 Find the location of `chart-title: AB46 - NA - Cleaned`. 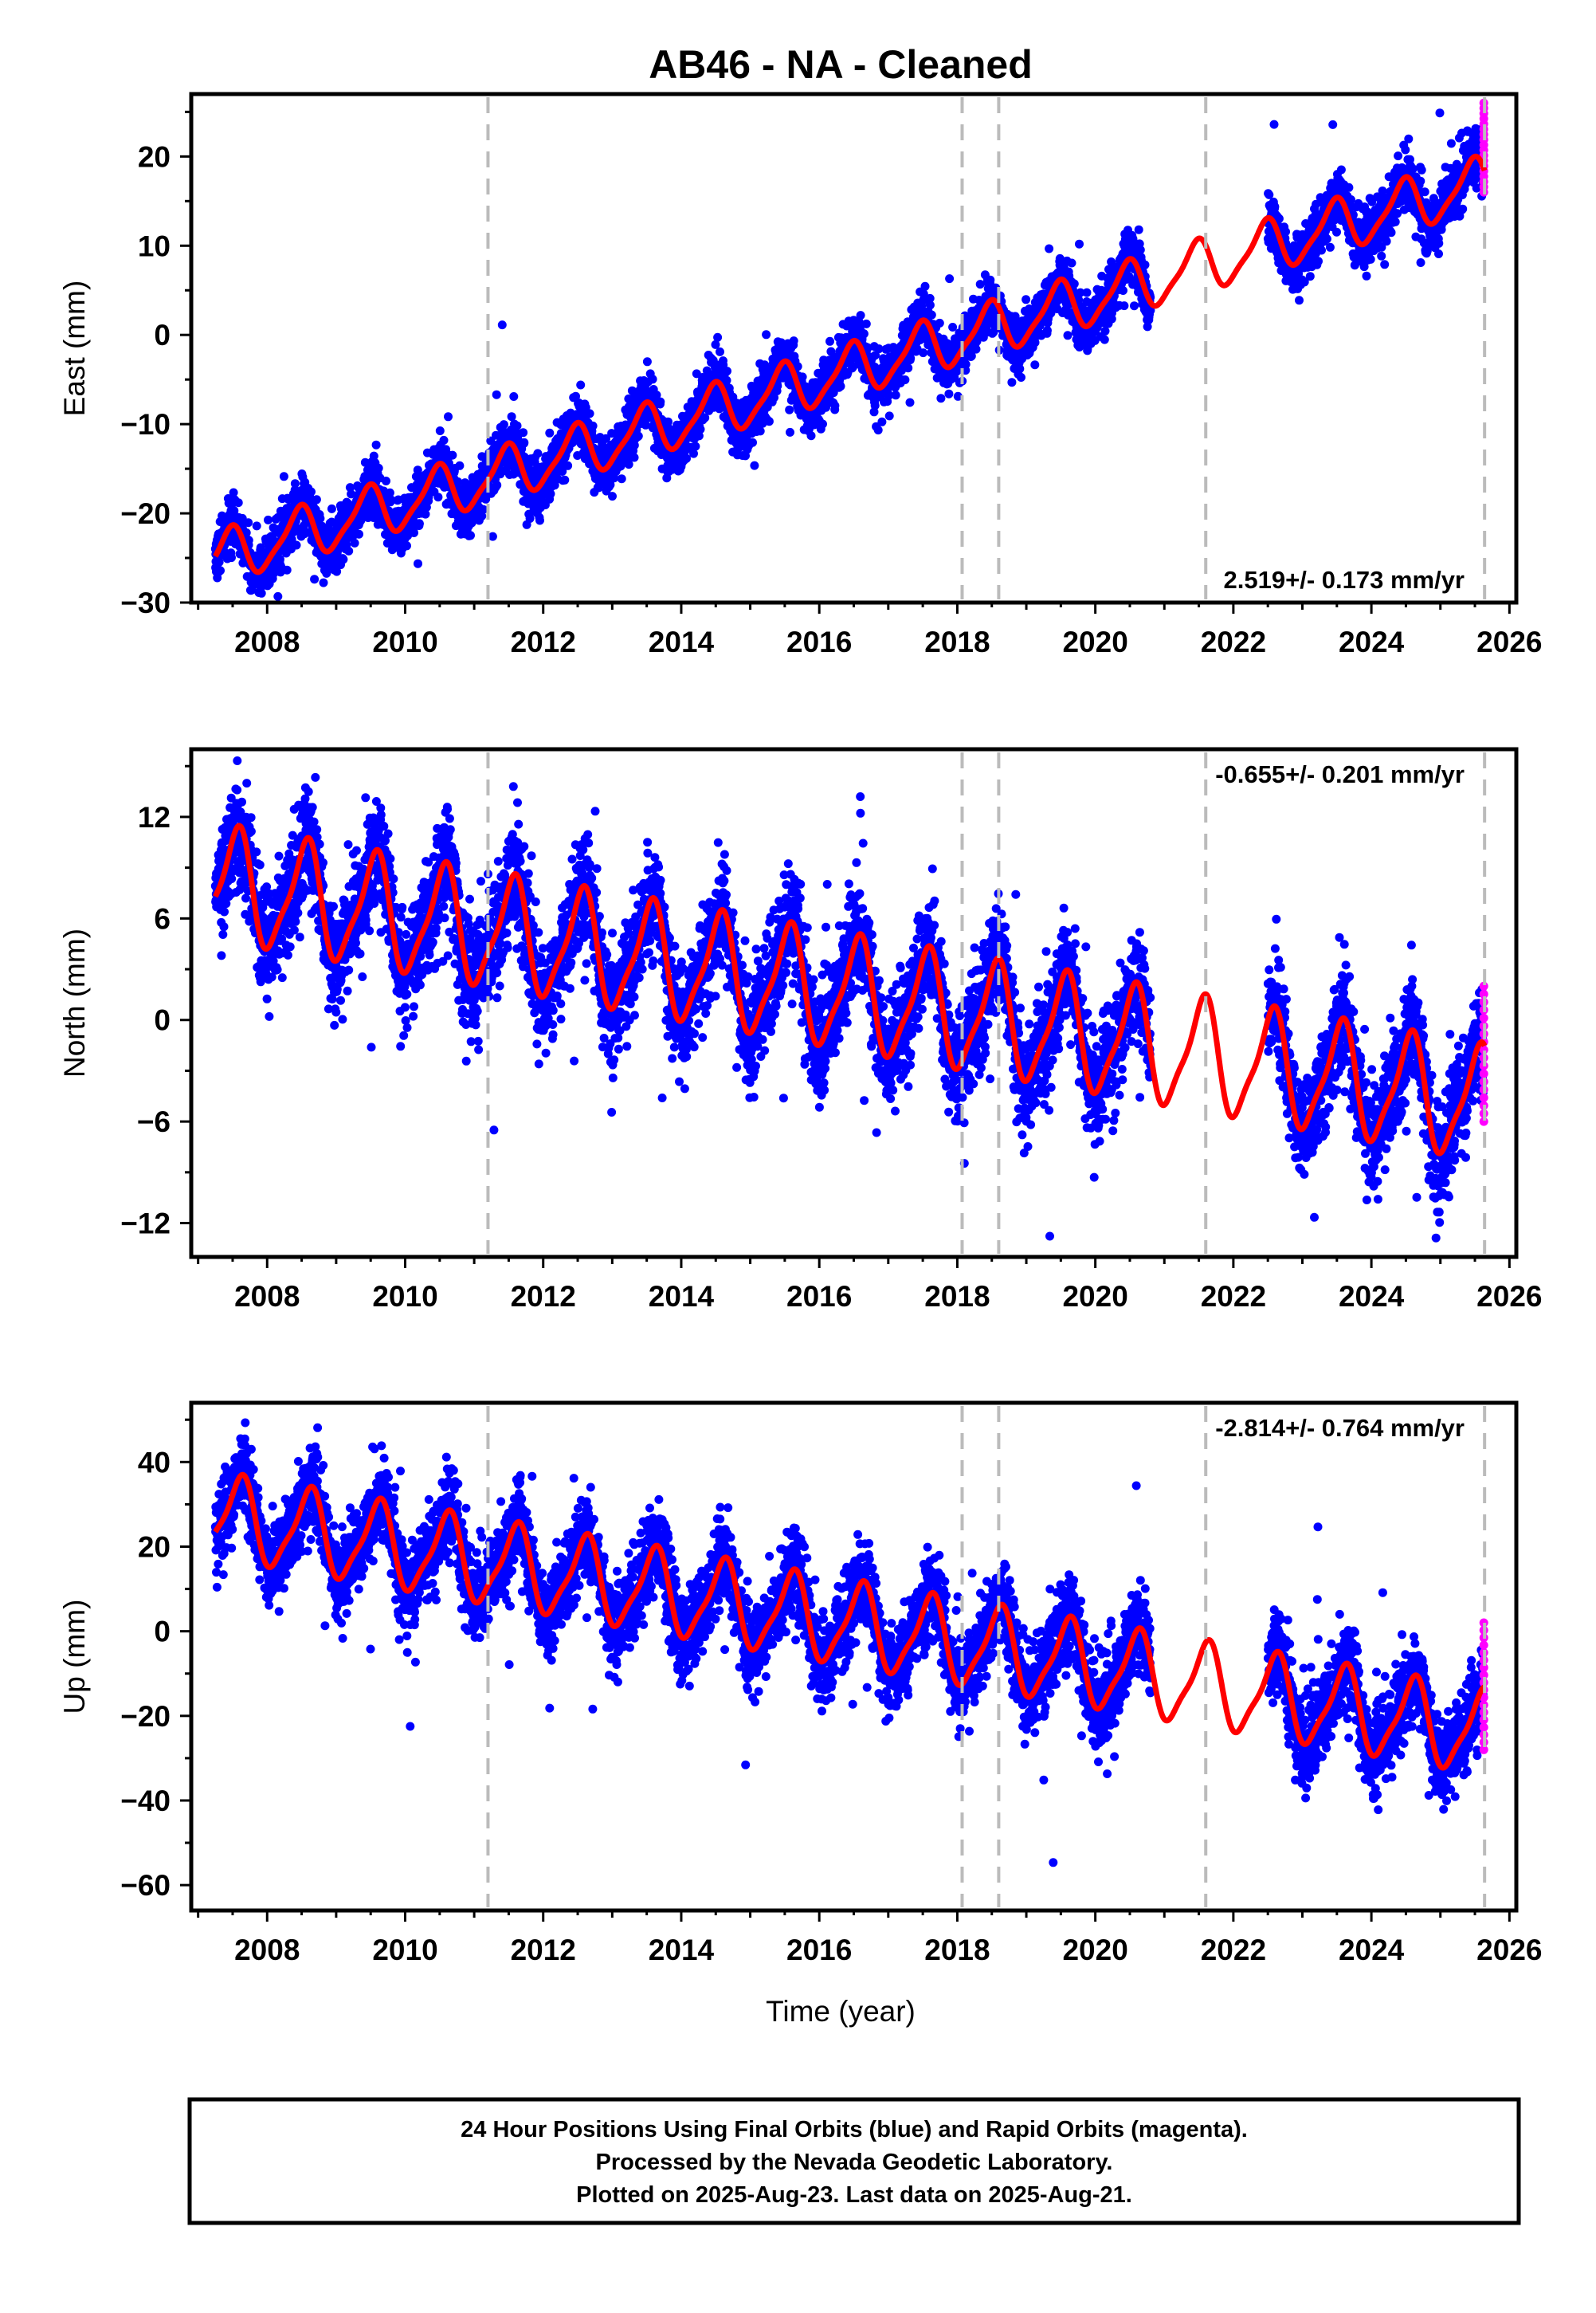

chart-title: AB46 - NA - Cleaned is located at coordinates (841, 64).